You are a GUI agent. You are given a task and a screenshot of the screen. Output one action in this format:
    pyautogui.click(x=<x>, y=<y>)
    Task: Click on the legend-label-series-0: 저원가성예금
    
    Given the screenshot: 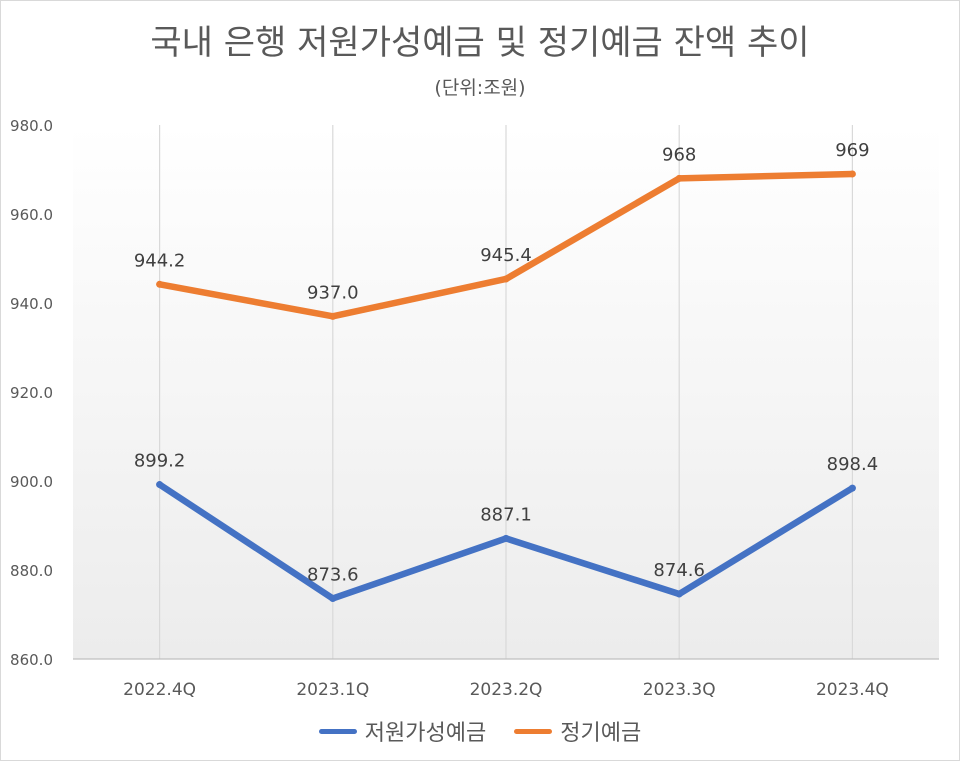 What is the action you would take?
    pyautogui.click(x=425, y=733)
    